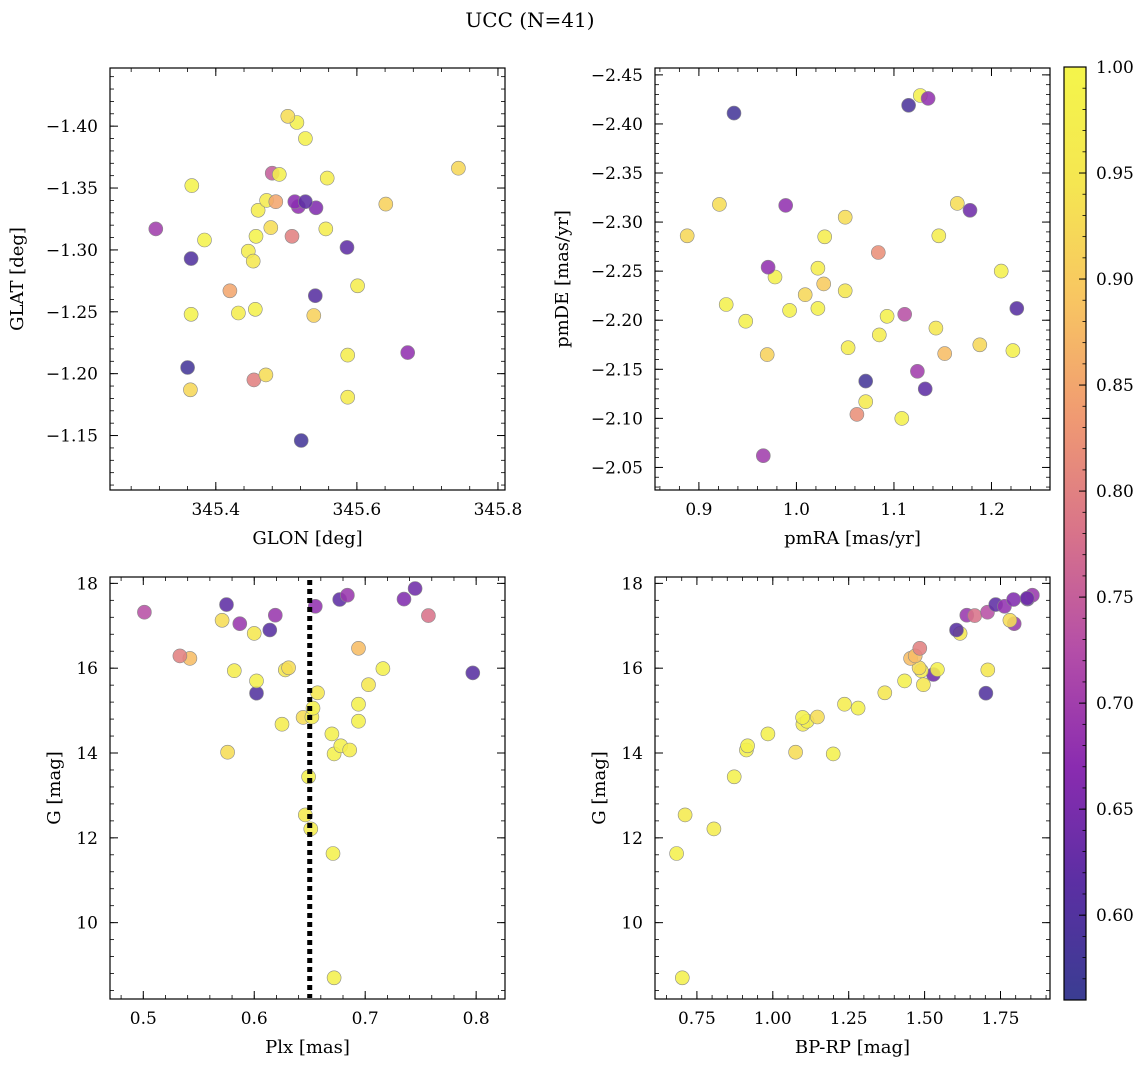 This screenshot has height=1067, width=1148. Describe the element at coordinates (1115, 810) in the screenshot. I see `colorbar-tick-label: 0.65` at that location.